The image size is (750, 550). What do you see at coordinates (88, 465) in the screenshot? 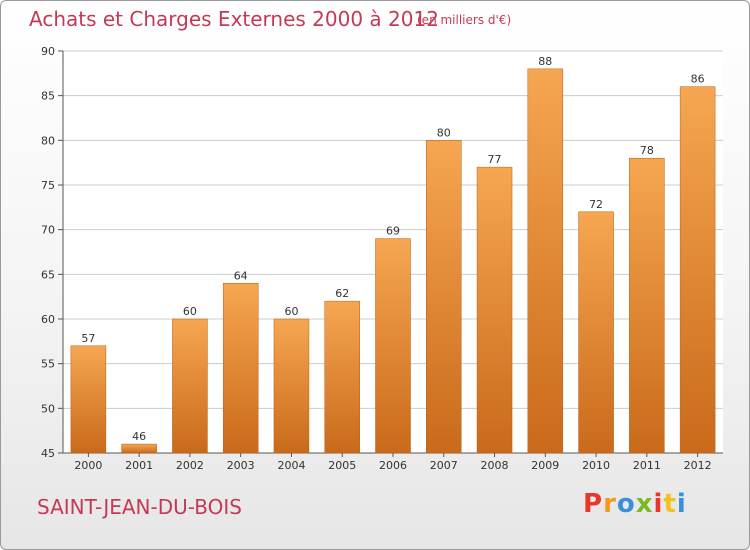
I see `x-tick-label-2000: 2000` at bounding box center [88, 465].